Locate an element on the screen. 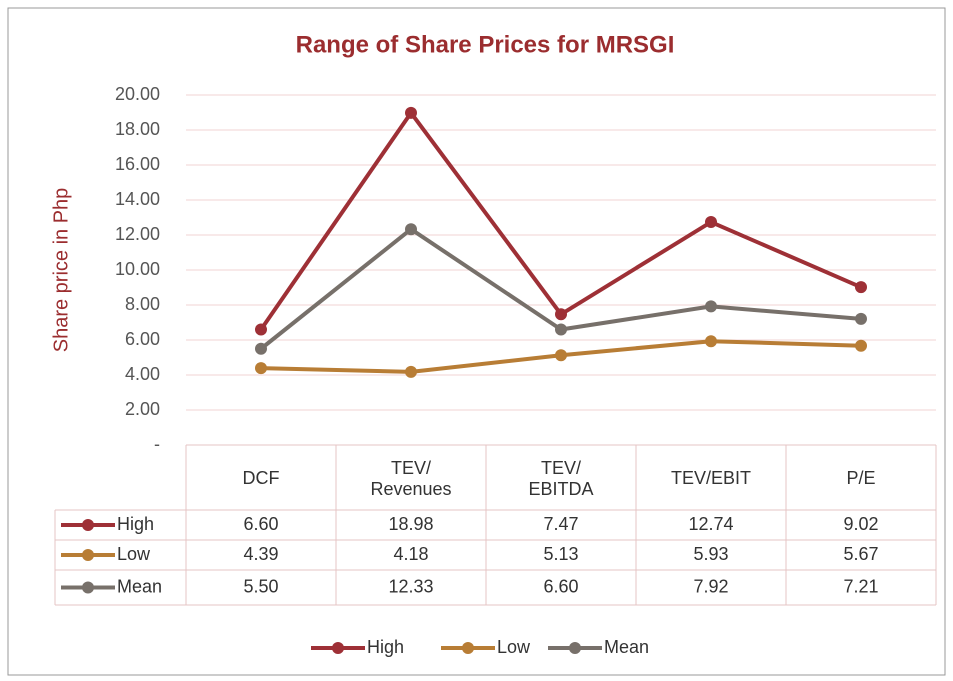 Image resolution: width=953 pixels, height=681 pixels. table-row-label: High is located at coordinates (135, 524).